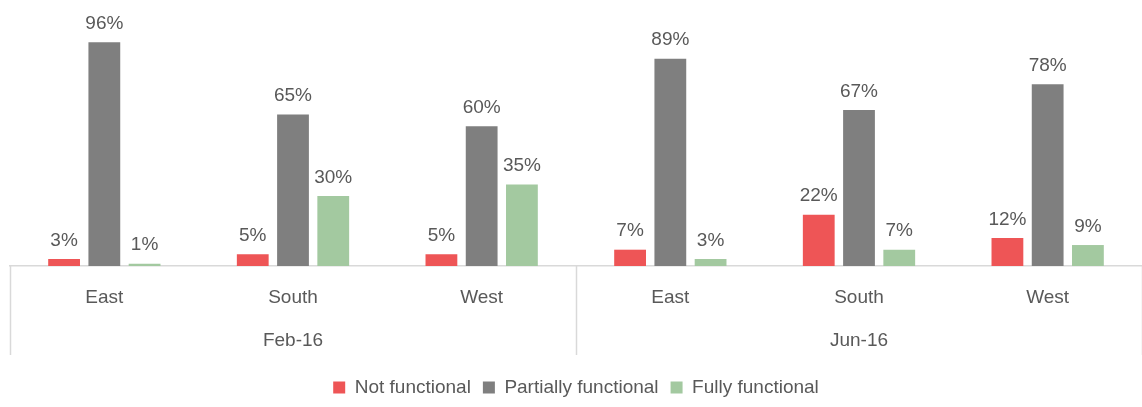 The height and width of the screenshot is (407, 1142). I want to click on data-label: 35%, so click(522, 165).